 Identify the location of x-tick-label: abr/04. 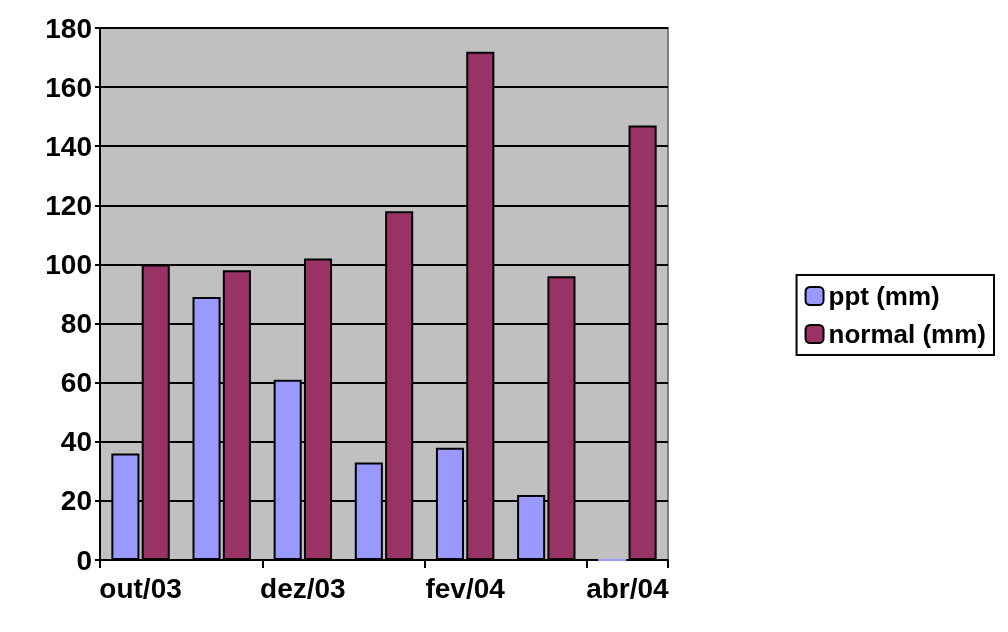
(628, 588).